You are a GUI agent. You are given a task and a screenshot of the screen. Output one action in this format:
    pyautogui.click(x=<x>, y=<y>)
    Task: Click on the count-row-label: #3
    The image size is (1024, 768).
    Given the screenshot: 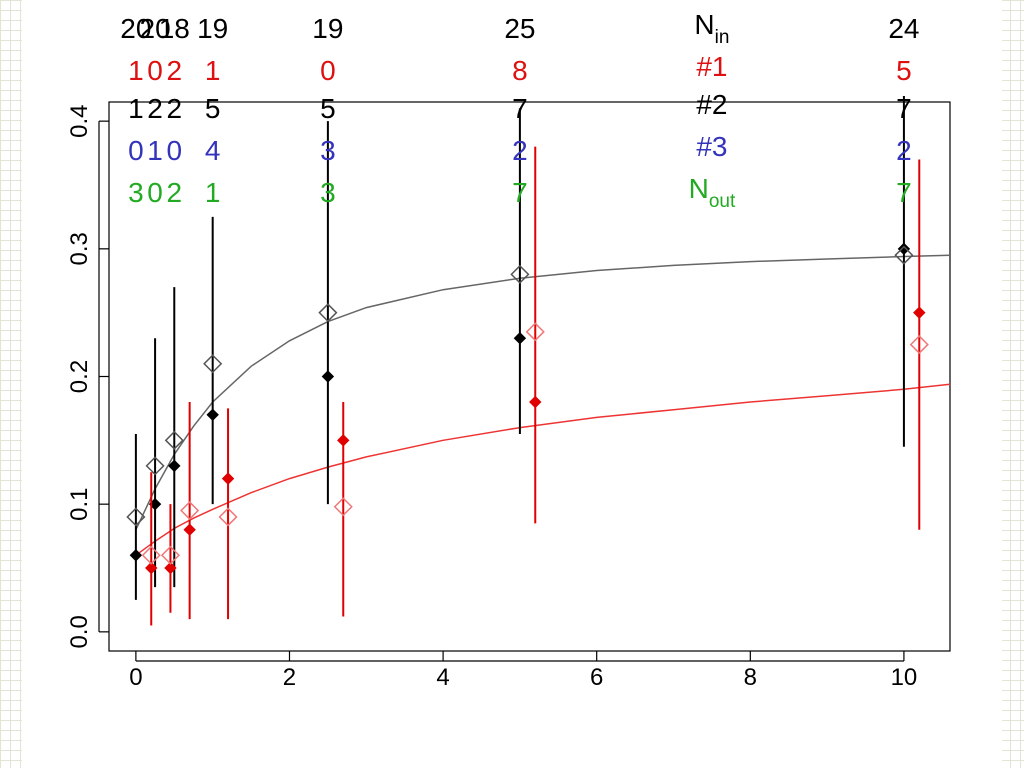 What is the action you would take?
    pyautogui.click(x=711, y=146)
    